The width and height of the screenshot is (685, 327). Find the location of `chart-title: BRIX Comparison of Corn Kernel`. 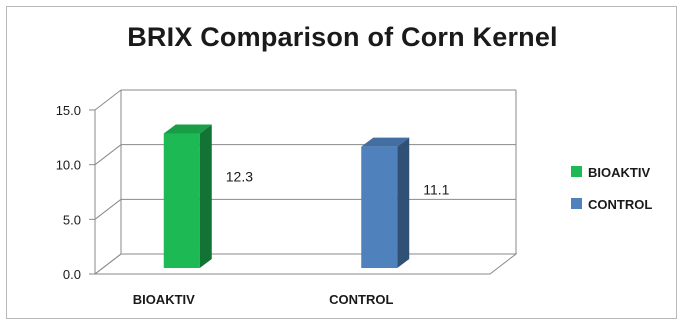

chart-title: BRIX Comparison of Corn Kernel is located at coordinates (342, 37).